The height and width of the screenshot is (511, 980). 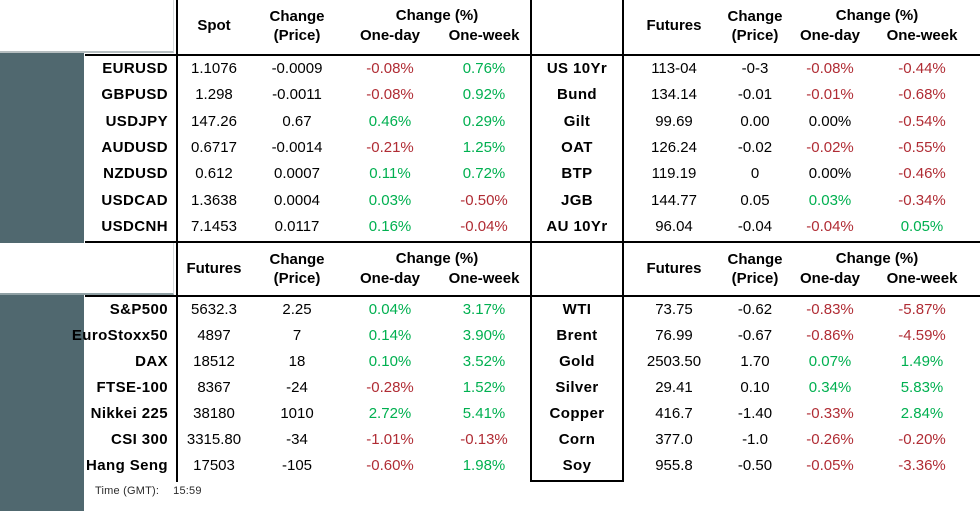 I want to click on fx-row: NZDUSD 0.612 0.0007 0.11% 0.72%, so click(x=308, y=174).